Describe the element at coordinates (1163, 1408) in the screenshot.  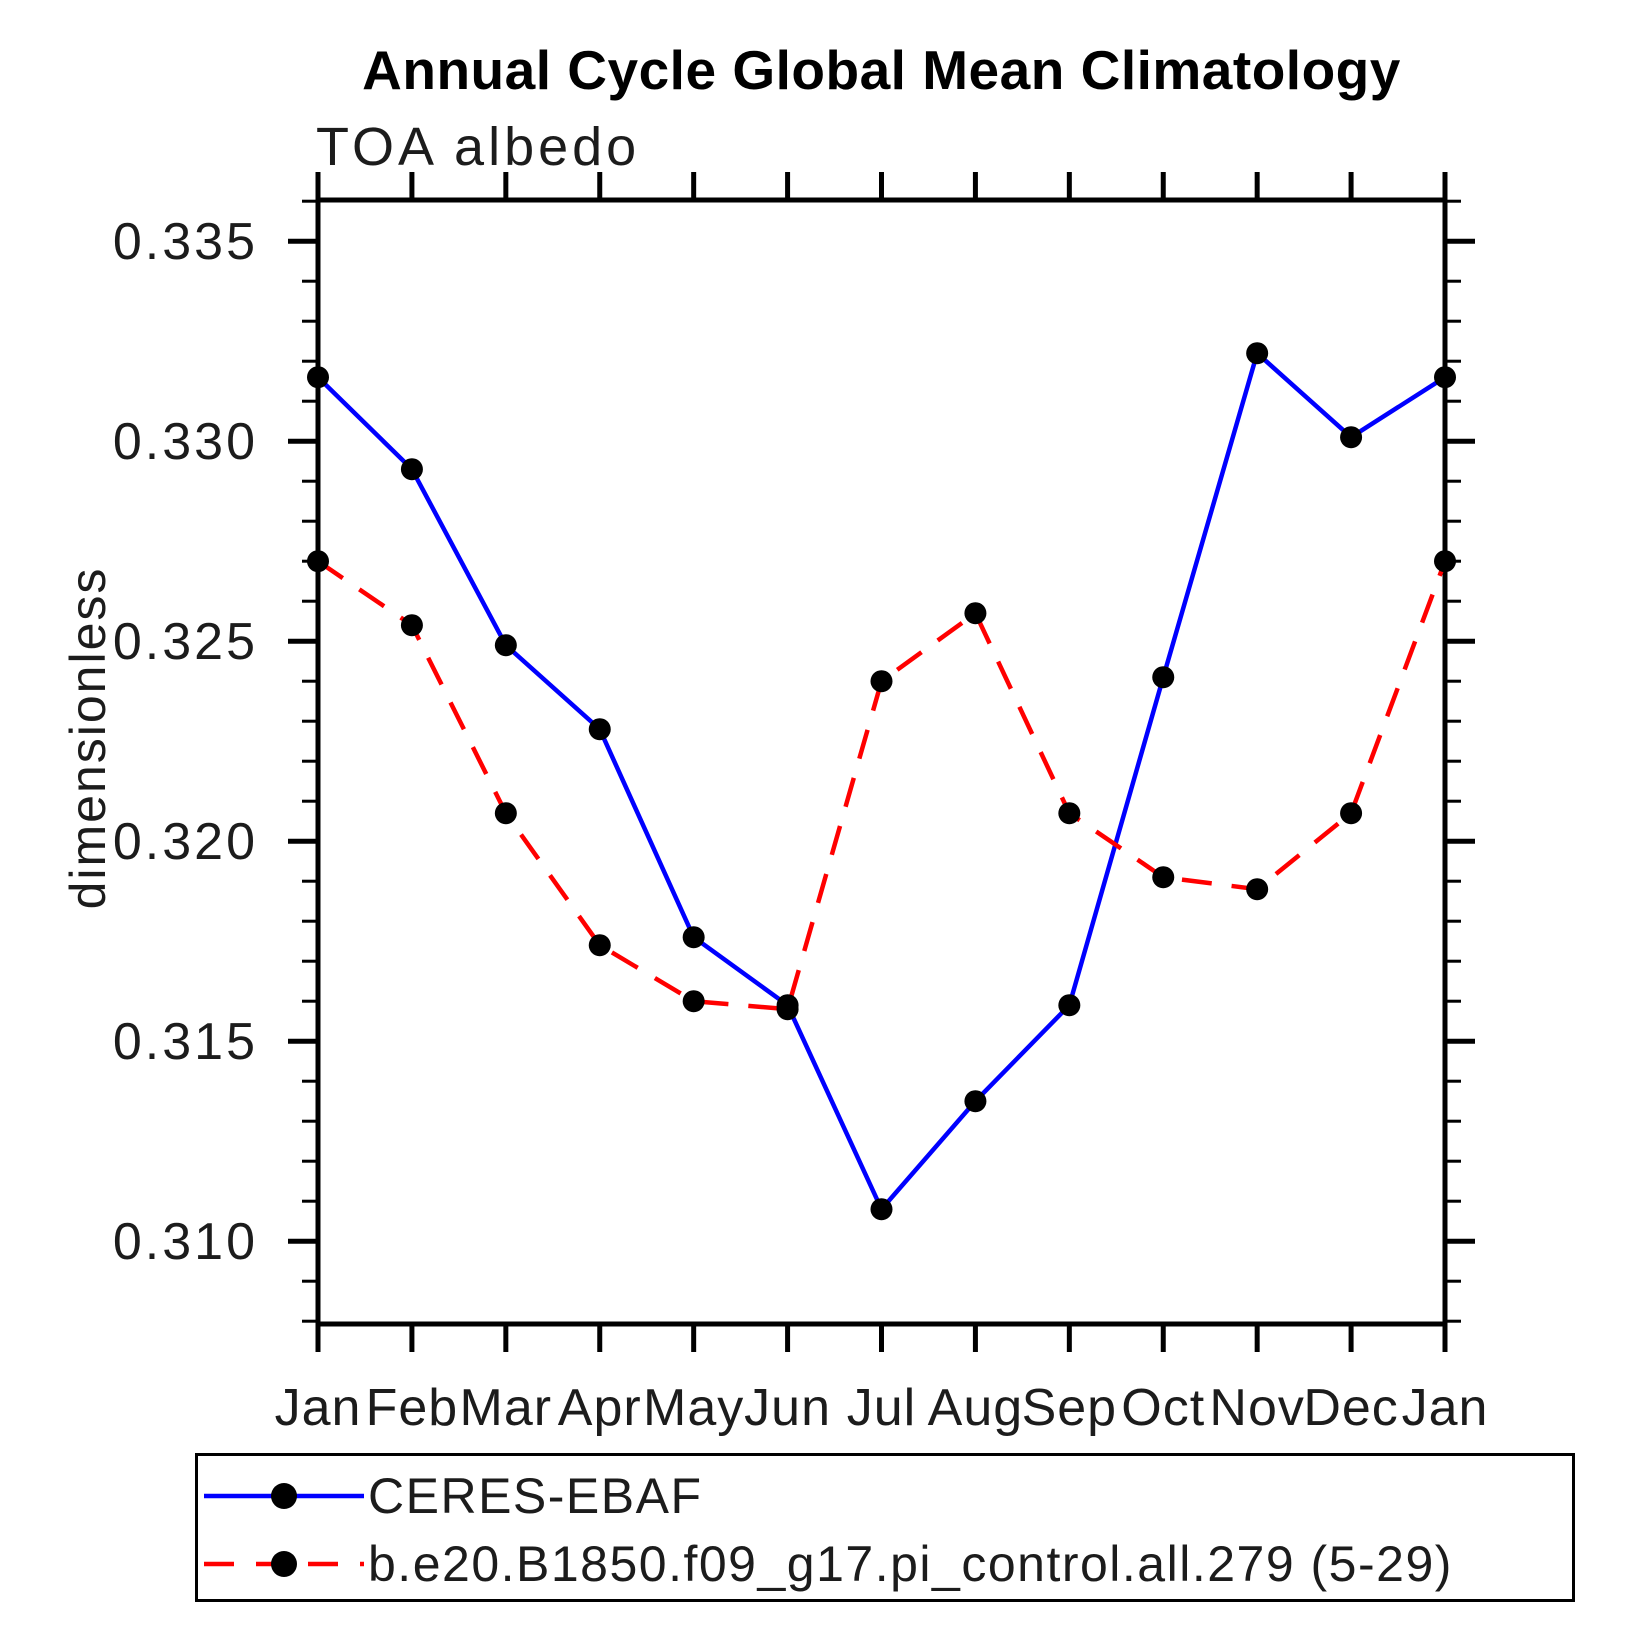
I see `x-tick-label: Oct` at that location.